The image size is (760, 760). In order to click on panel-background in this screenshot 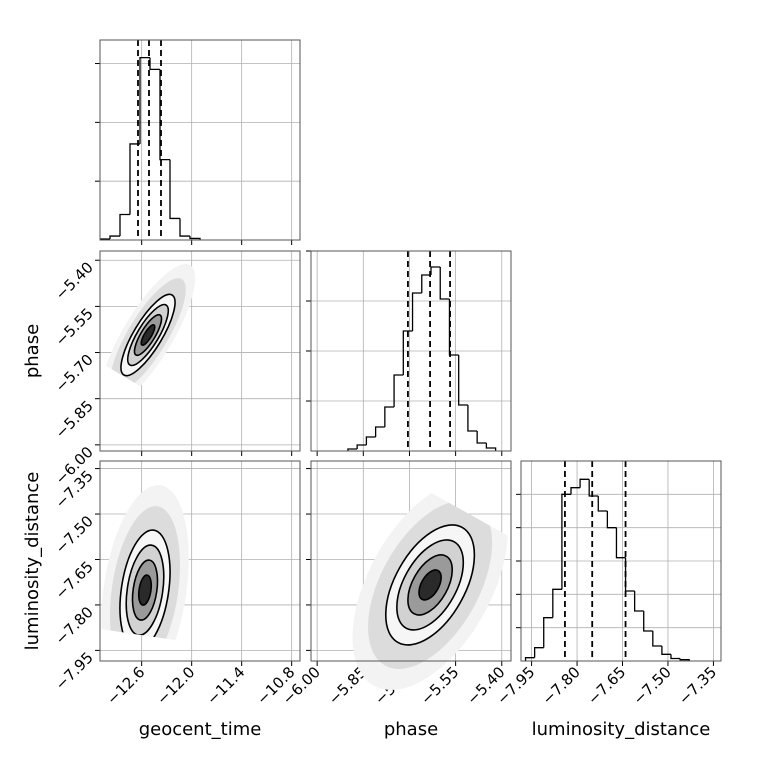, I will do `click(200, 140)`.